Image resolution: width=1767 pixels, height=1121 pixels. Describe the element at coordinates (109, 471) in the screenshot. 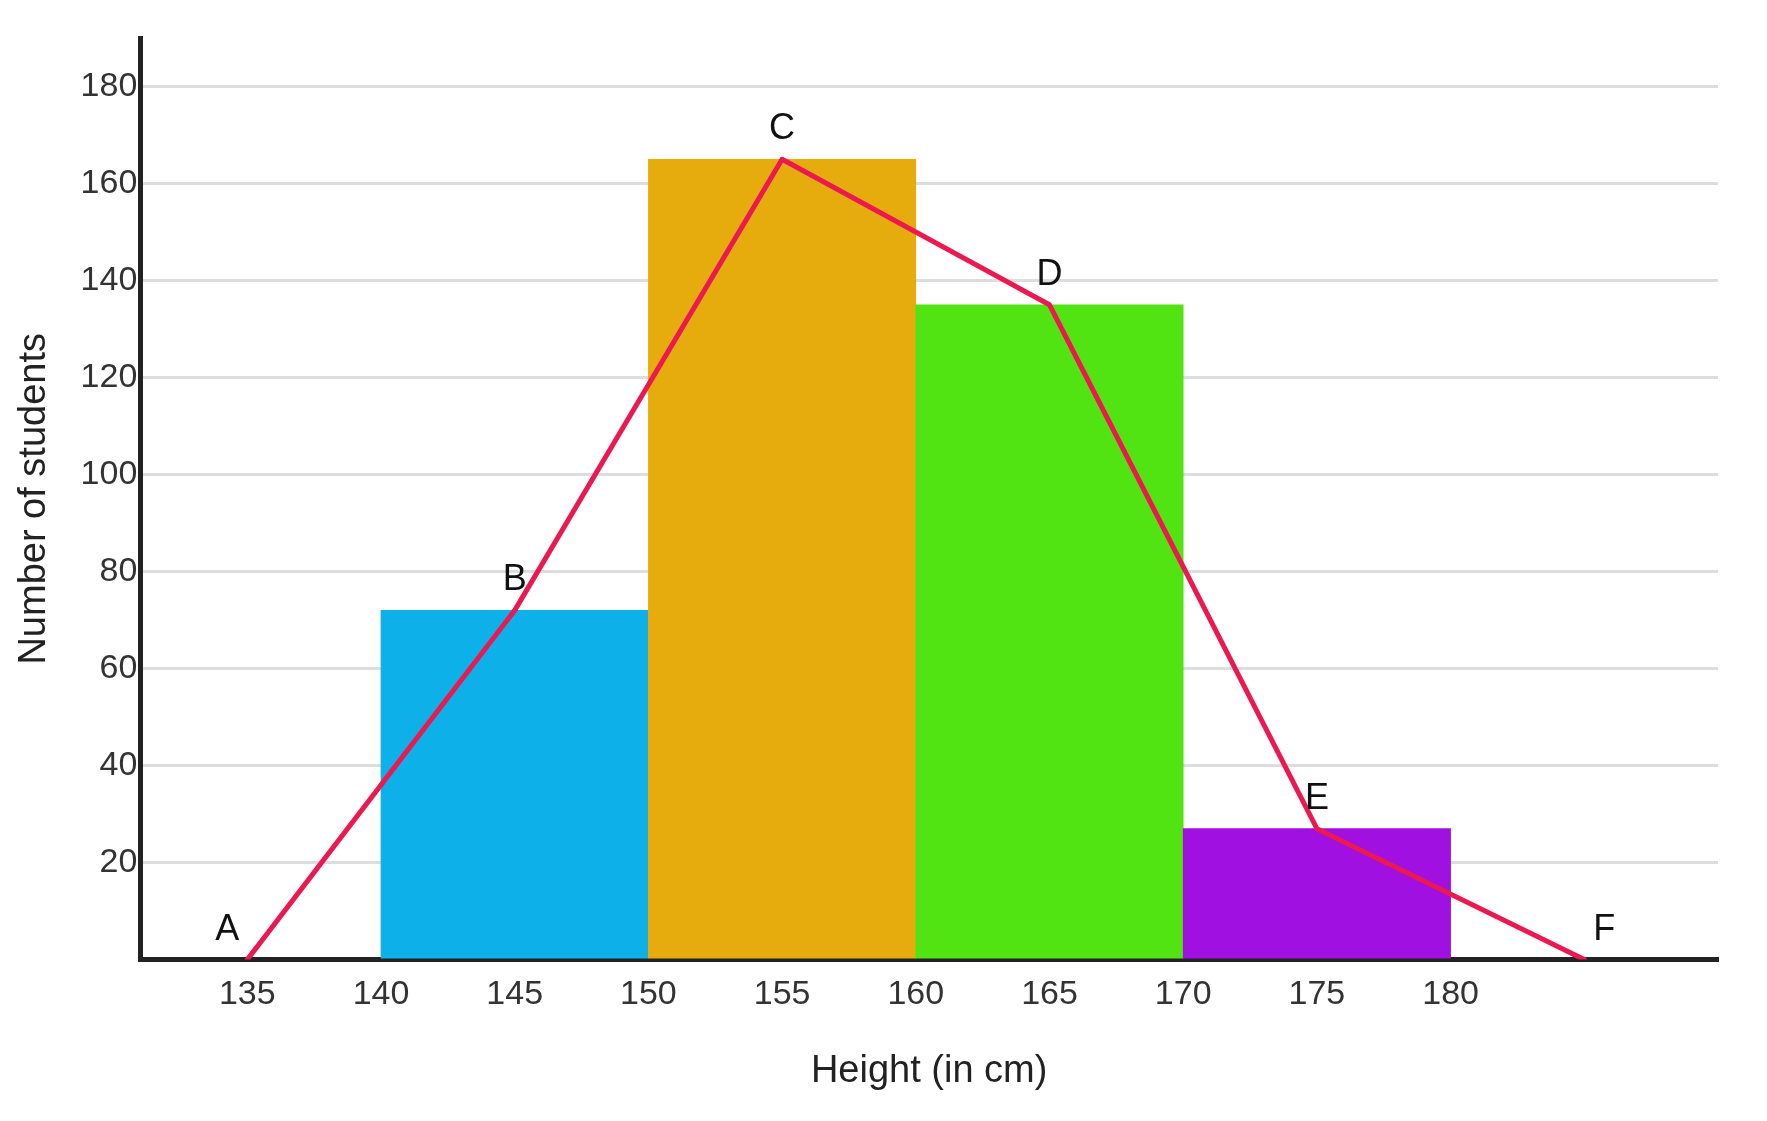

I see `y-tick-label: 100` at that location.